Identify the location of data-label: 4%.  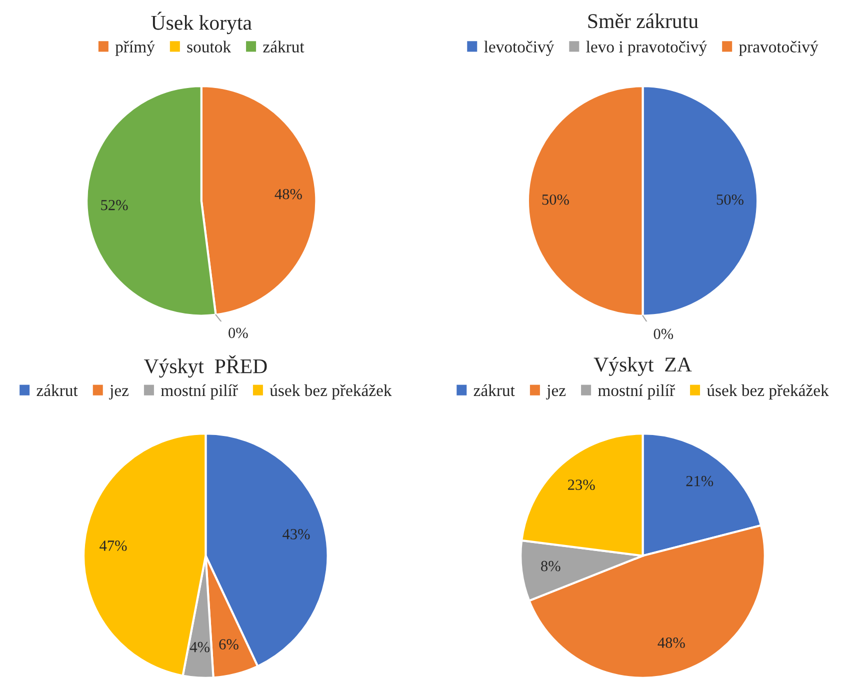
(200, 647).